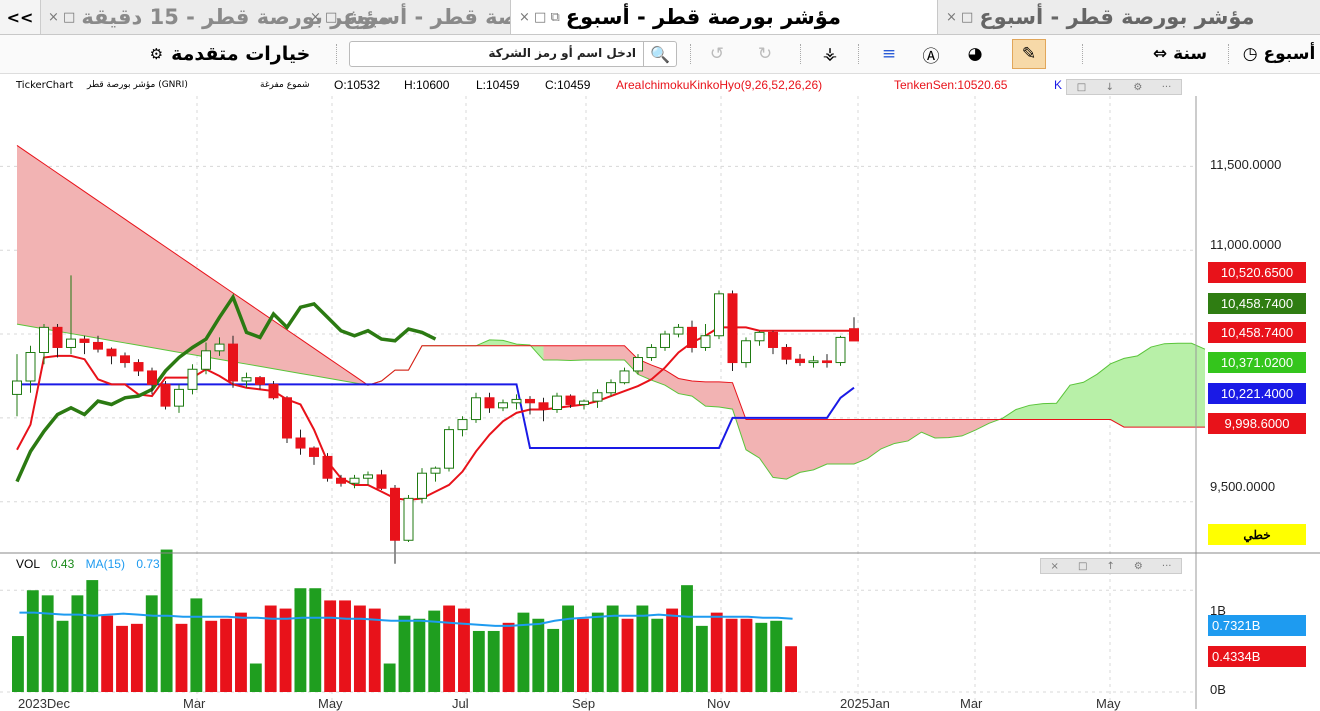 Image resolution: width=1320 pixels, height=711 pixels. What do you see at coordinates (215, 17) in the screenshot?
I see `tab-15min: × □ مؤشر بورصة قطر - 15 دقيقة` at bounding box center [215, 17].